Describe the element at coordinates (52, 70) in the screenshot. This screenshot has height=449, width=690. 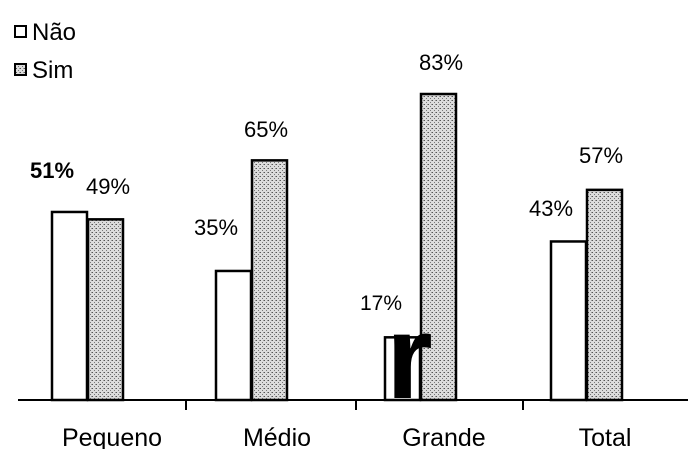
I see `legend-label-sim: Sim` at that location.